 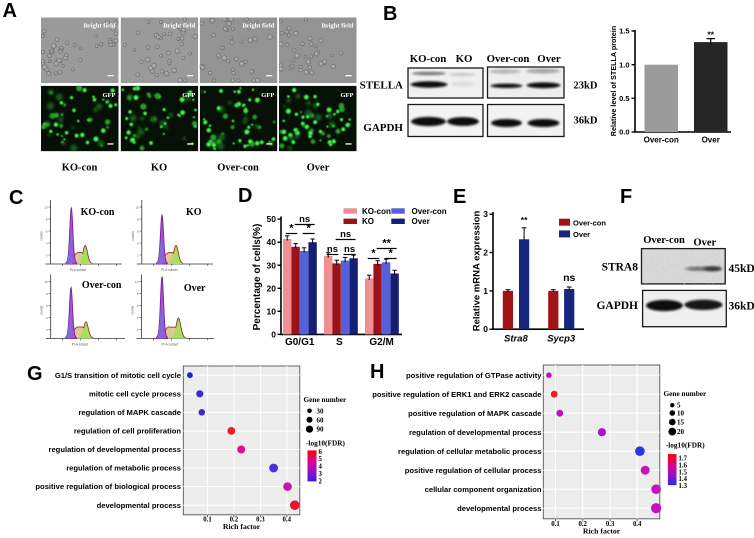 I want to click on svg-text: 60, so click(x=321, y=420).